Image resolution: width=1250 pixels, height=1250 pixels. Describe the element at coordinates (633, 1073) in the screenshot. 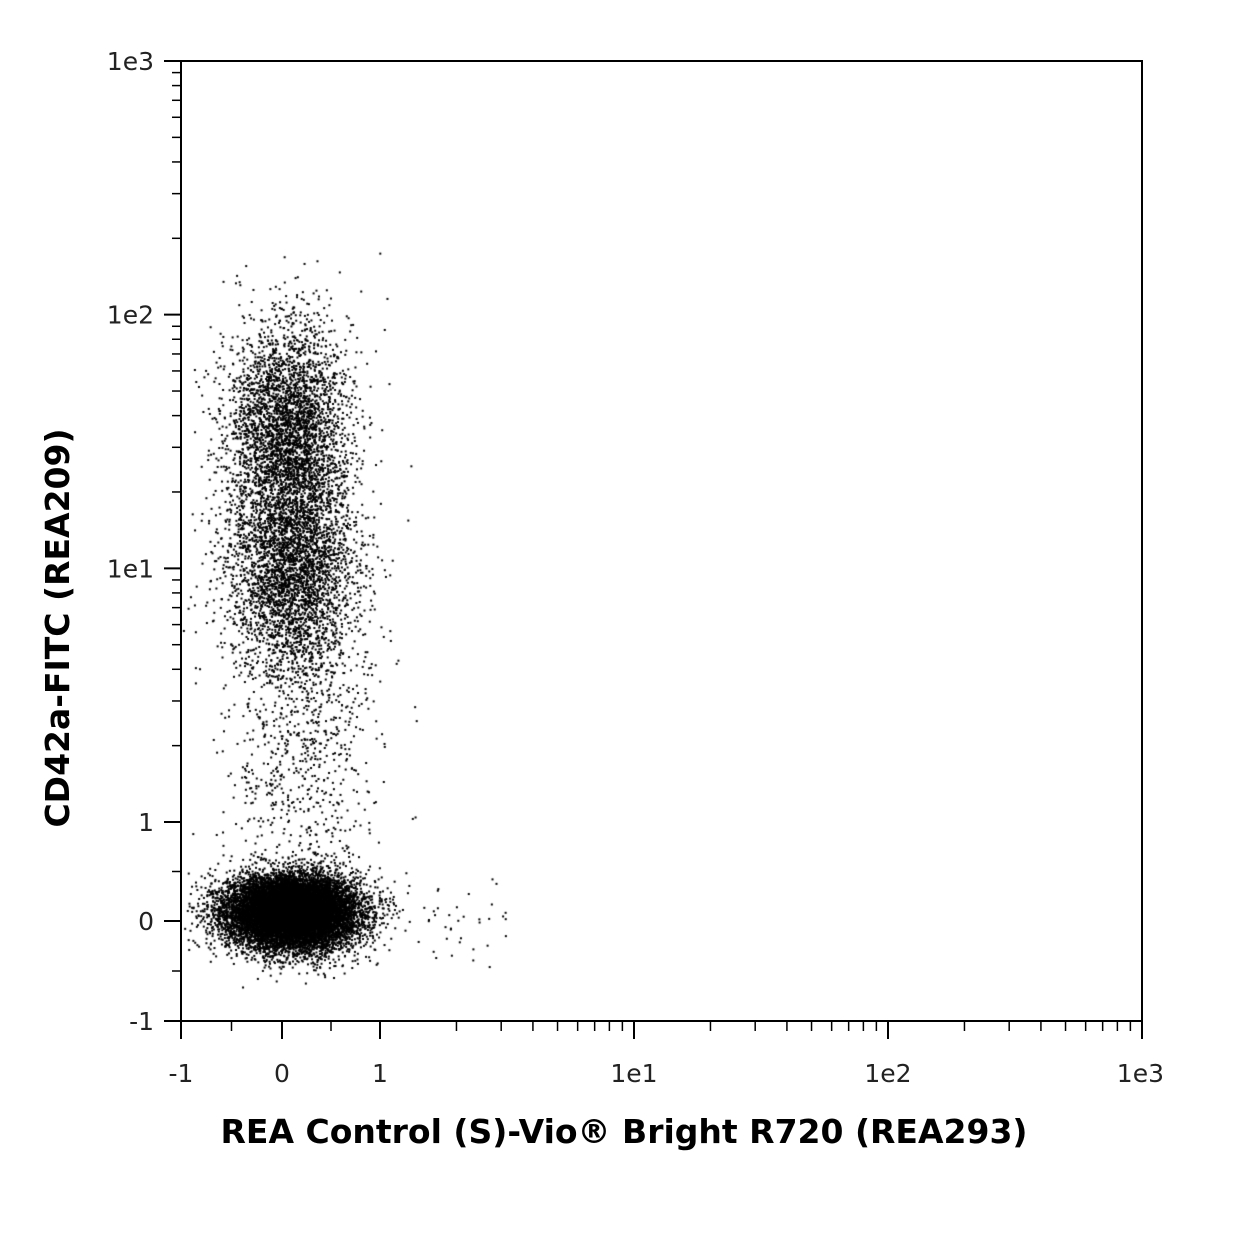

I see `x-tick-label: 1e1` at that location.